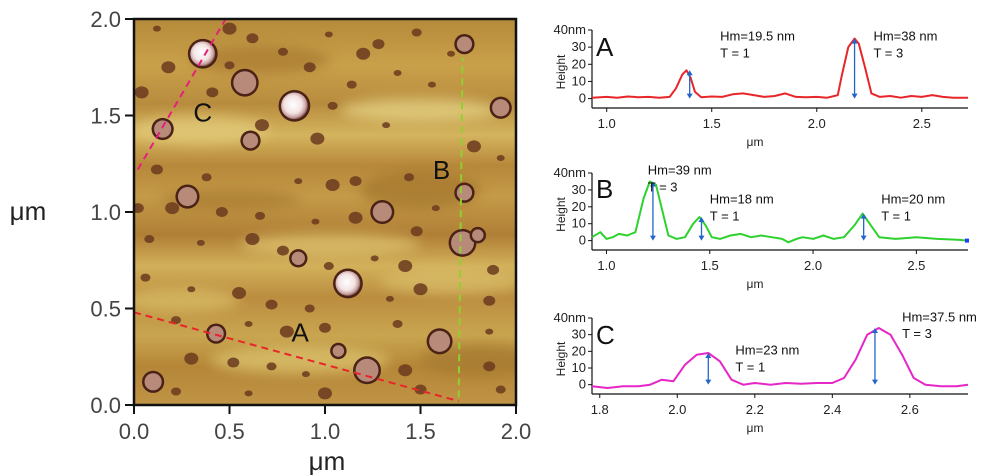 The image size is (982, 476). I want to click on chart-c-y-tick-label: 20, so click(579, 350).